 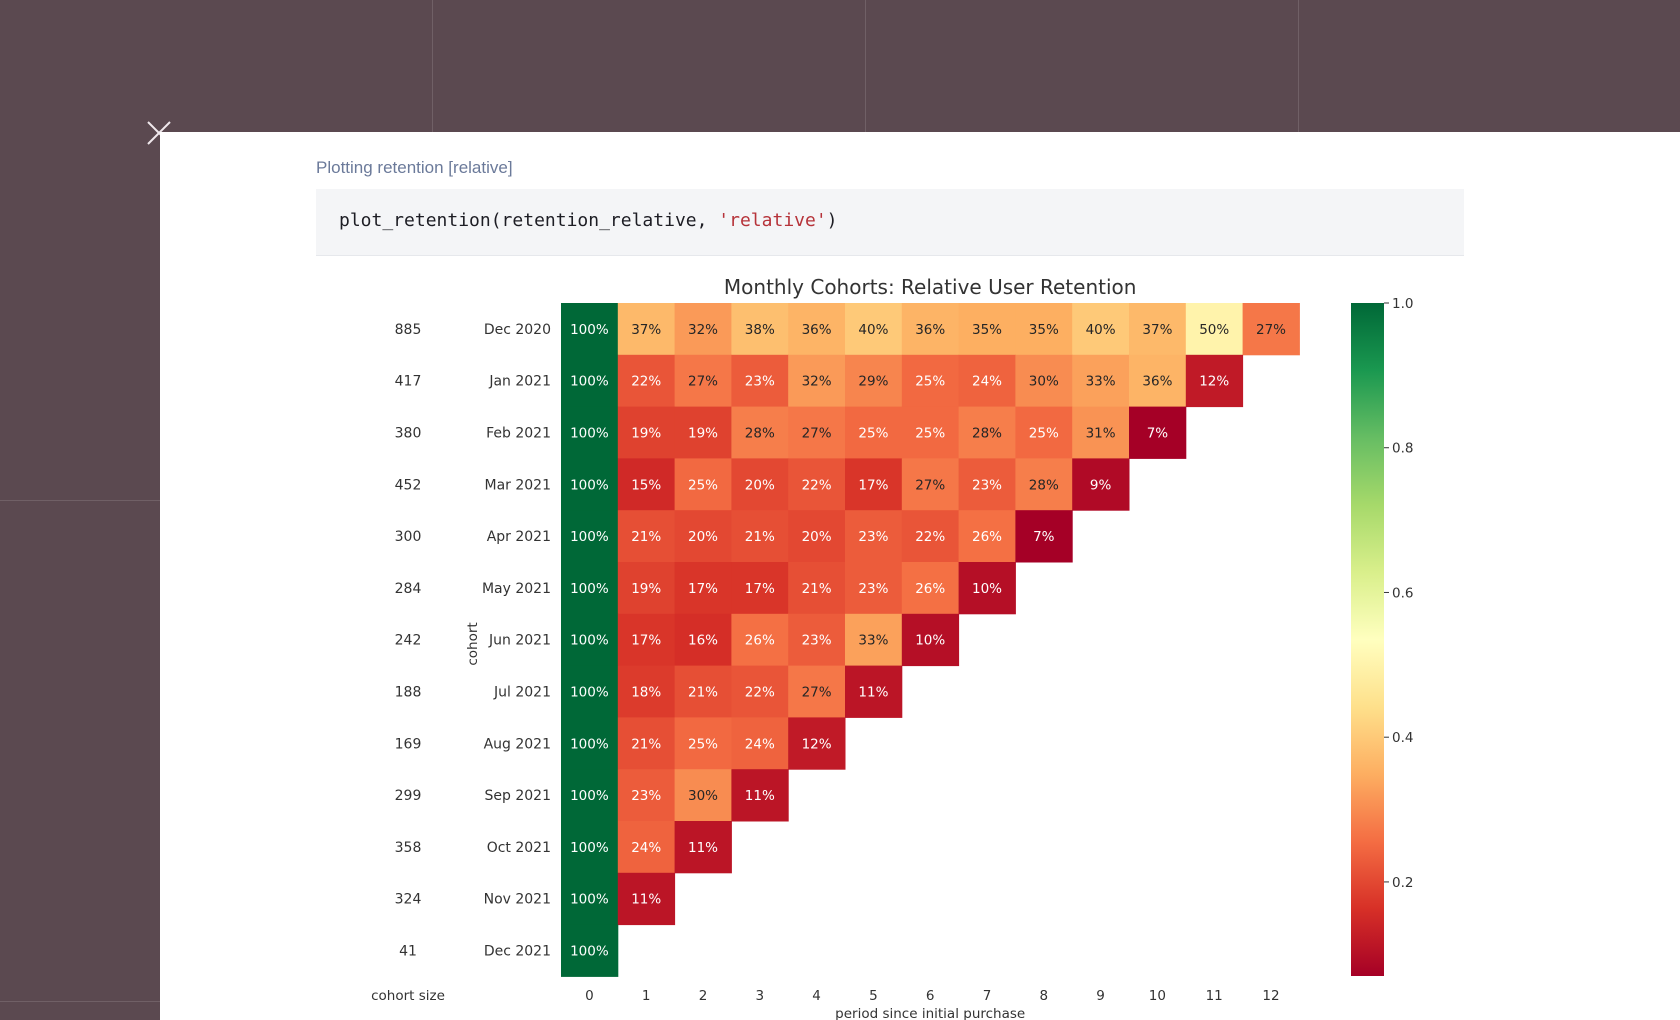 What do you see at coordinates (1101, 434) in the screenshot?
I see `heatmap-cell-label: 31%` at bounding box center [1101, 434].